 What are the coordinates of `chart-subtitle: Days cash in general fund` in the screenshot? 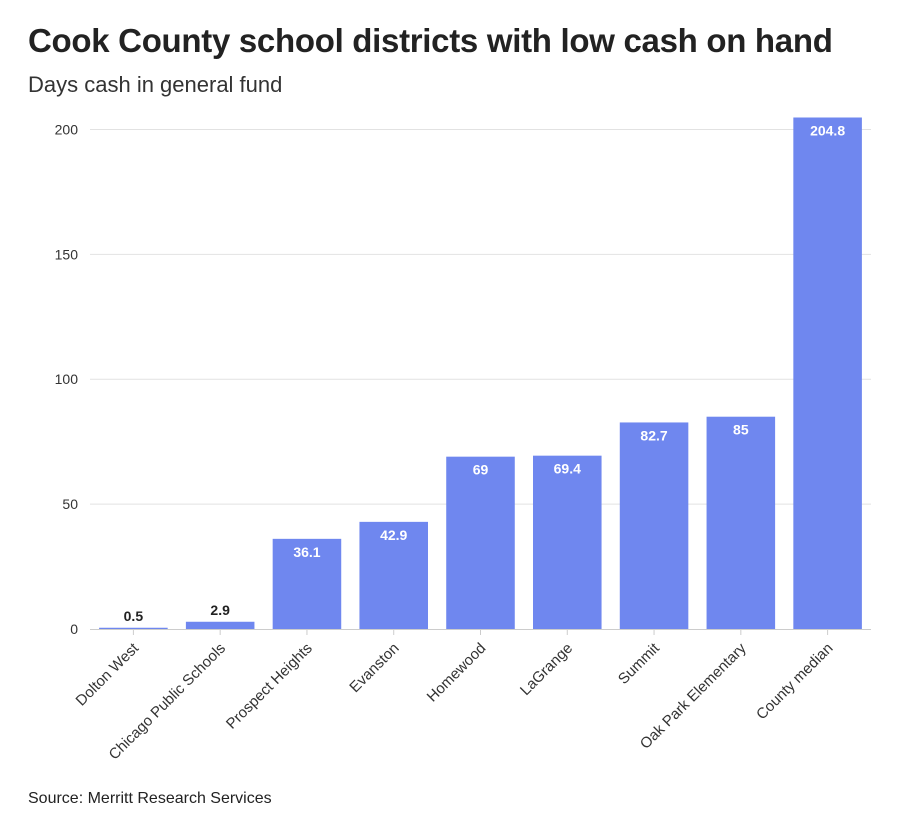 It's located at (155, 84).